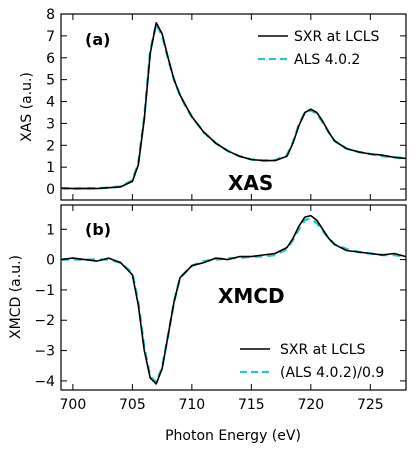  What do you see at coordinates (44, 291) in the screenshot?
I see `y-tick-label-b--1: −1` at bounding box center [44, 291].